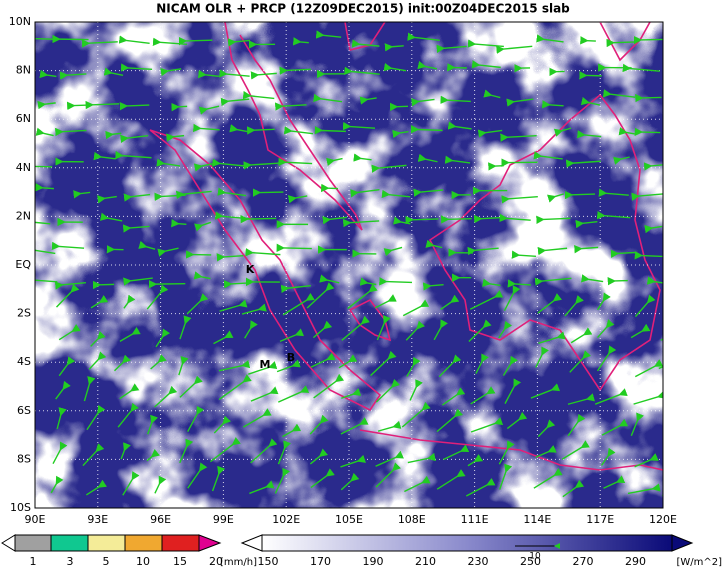 The width and height of the screenshot is (726, 571). I want to click on lat-label: EQ, so click(23, 264).